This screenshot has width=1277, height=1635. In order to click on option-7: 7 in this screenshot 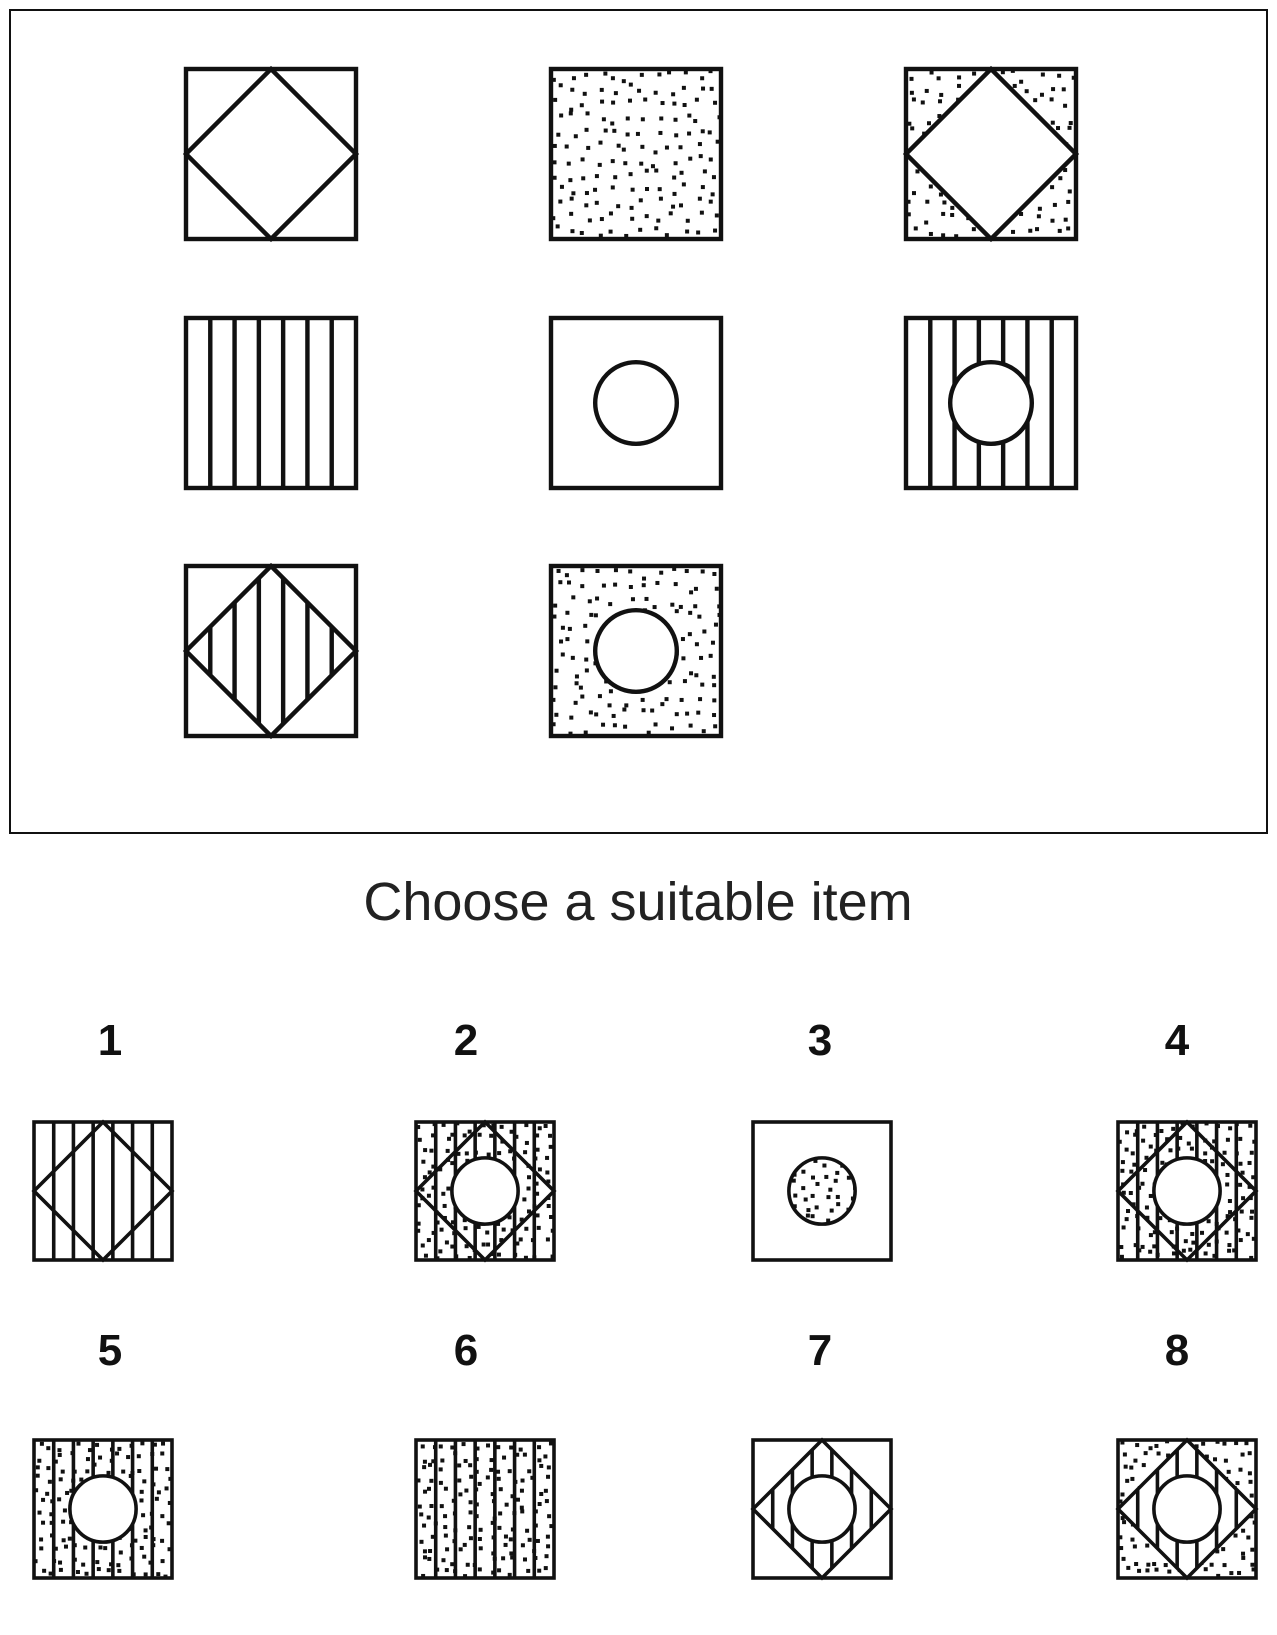, I will do `click(822, 1453)`.